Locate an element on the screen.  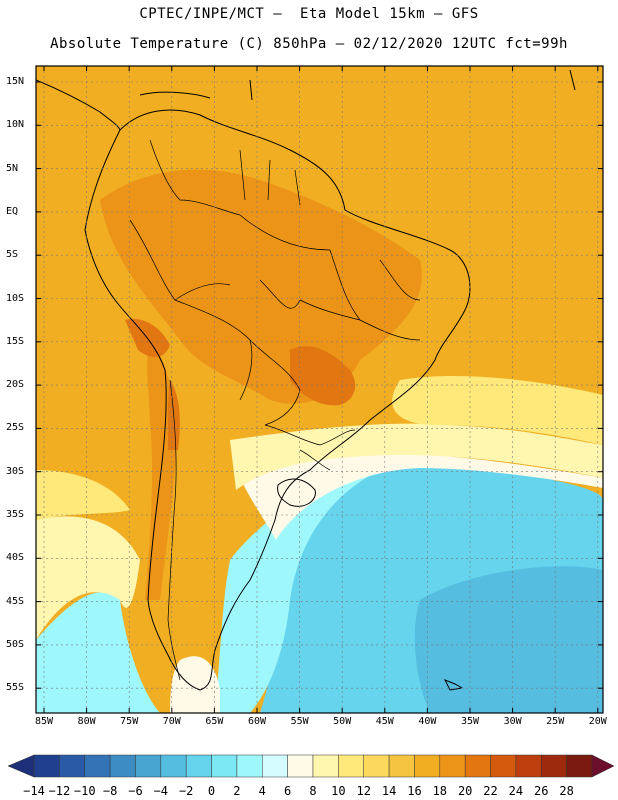
border-bolivia is located at coordinates (213, 350).